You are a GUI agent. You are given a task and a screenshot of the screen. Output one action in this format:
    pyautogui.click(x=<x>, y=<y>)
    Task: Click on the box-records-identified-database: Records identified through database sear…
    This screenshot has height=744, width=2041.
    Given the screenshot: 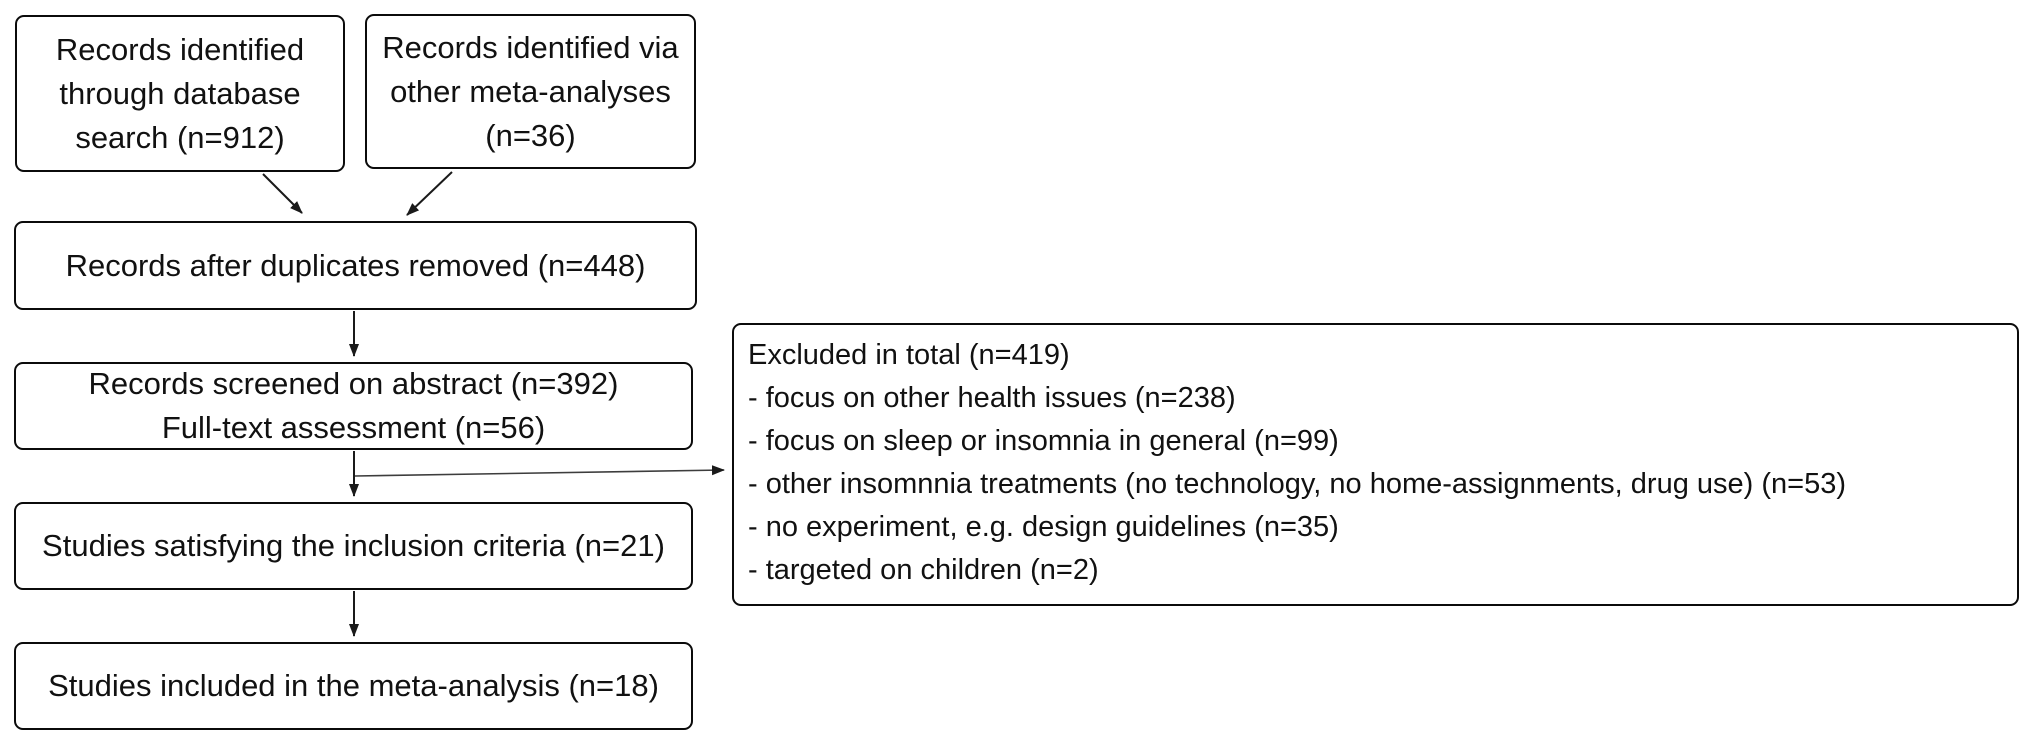 What is the action you would take?
    pyautogui.click(x=180, y=93)
    